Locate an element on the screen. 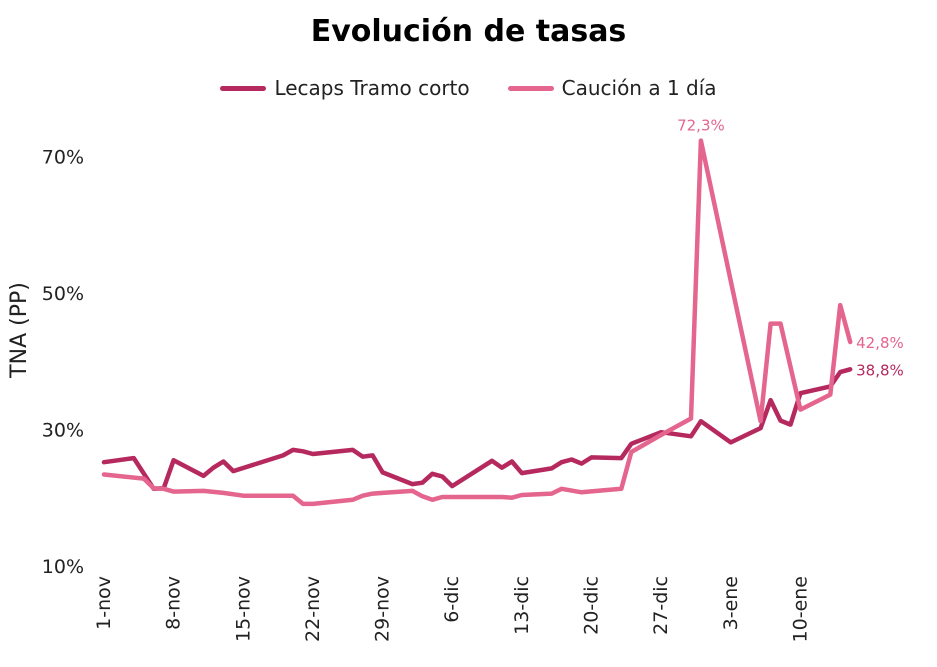 The image size is (937, 667). x-tick-label: 29-nov is located at coordinates (383, 609).